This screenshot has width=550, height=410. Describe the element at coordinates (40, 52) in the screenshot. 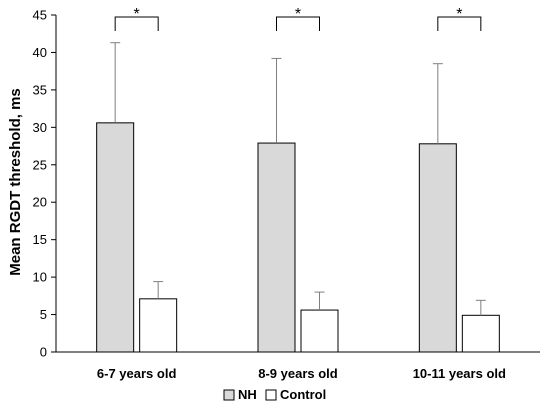

I see `y-tick-label: 40` at that location.